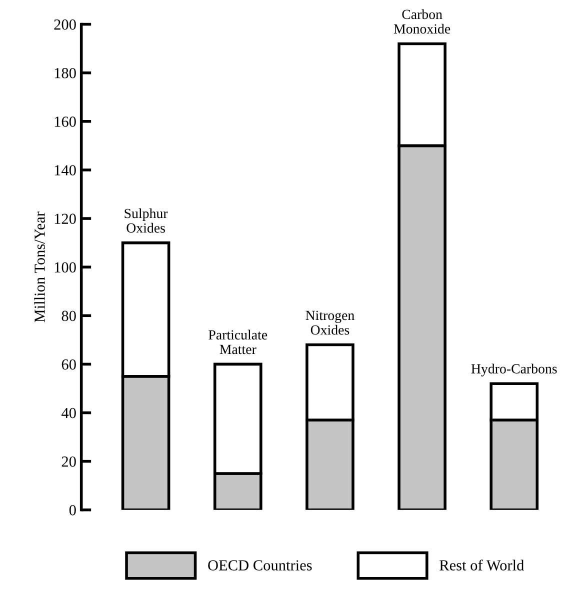  Describe the element at coordinates (65, 121) in the screenshot. I see `y-tick-label: 160` at that location.